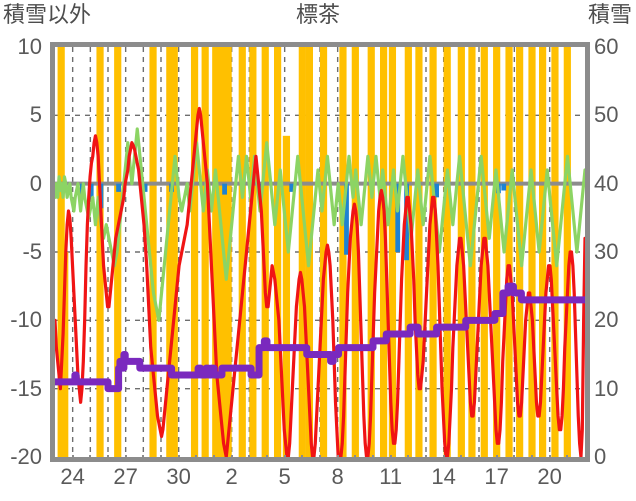 The width and height of the screenshot is (636, 501). I want to click on left-axis-title: 積雪以外, so click(47, 14).